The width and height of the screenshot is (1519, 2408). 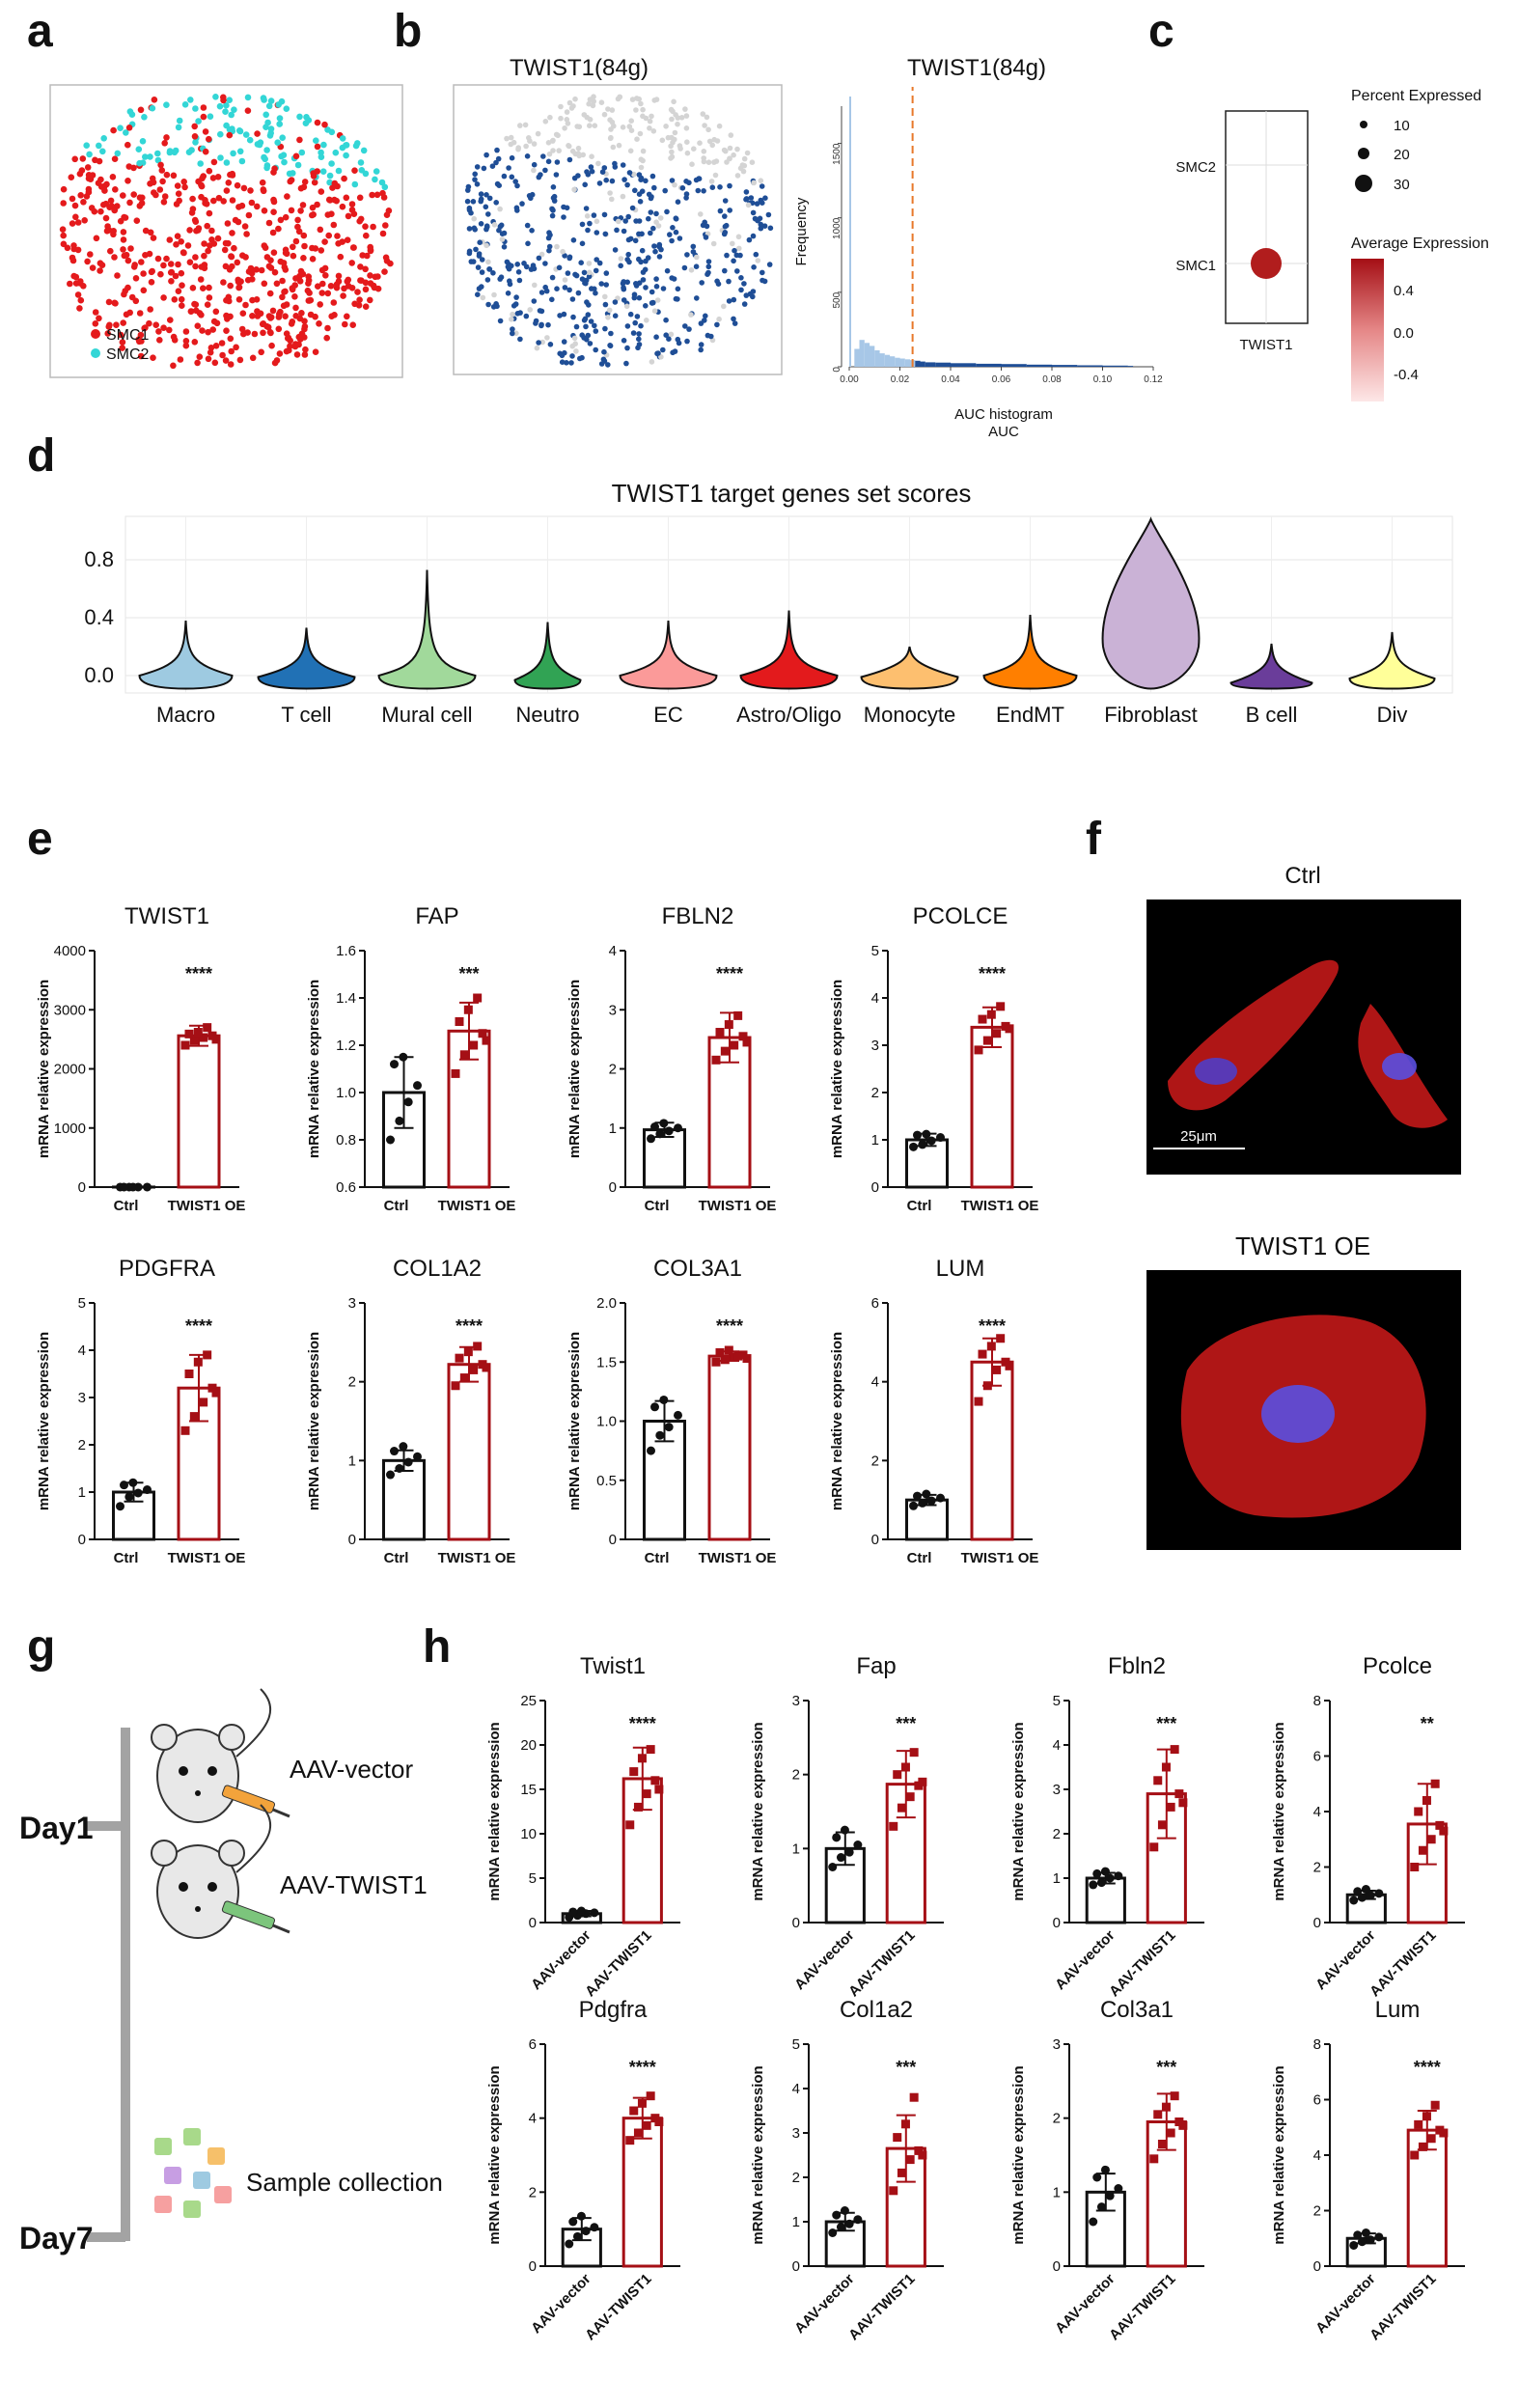 What do you see at coordinates (1402, 126) in the screenshot?
I see `size-legend-10: 10` at bounding box center [1402, 126].